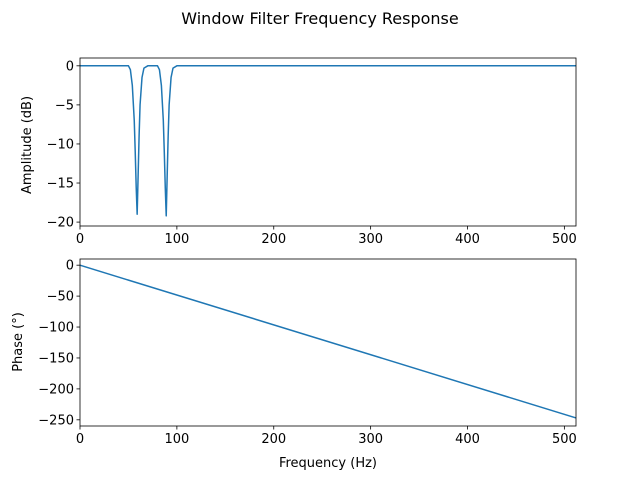 The height and width of the screenshot is (485, 640). What do you see at coordinates (273, 439) in the screenshot?
I see `phase-x-tick-label: 200` at bounding box center [273, 439].